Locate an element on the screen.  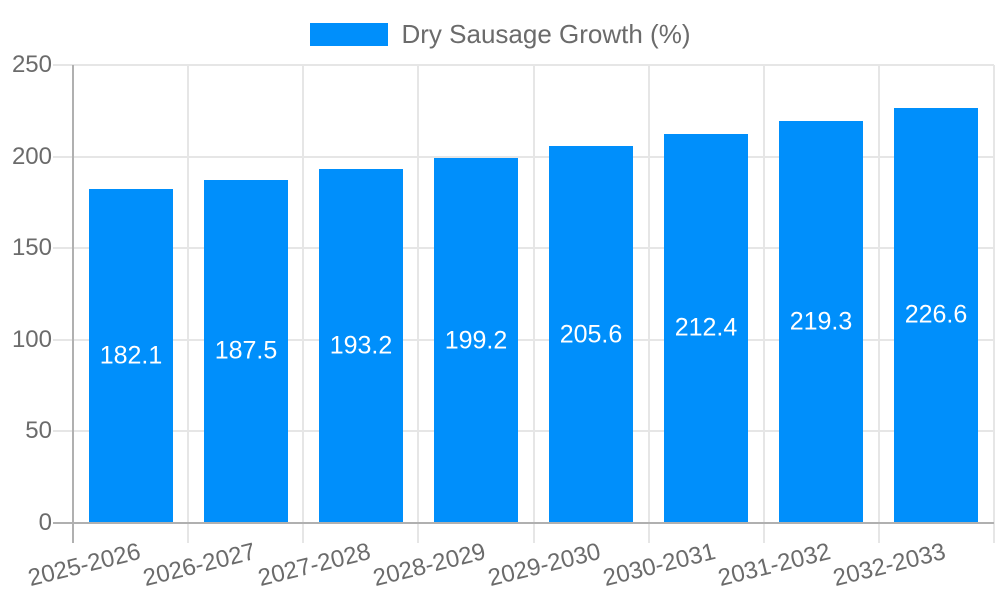
bar-value-label: 226.6 is located at coordinates (936, 314).